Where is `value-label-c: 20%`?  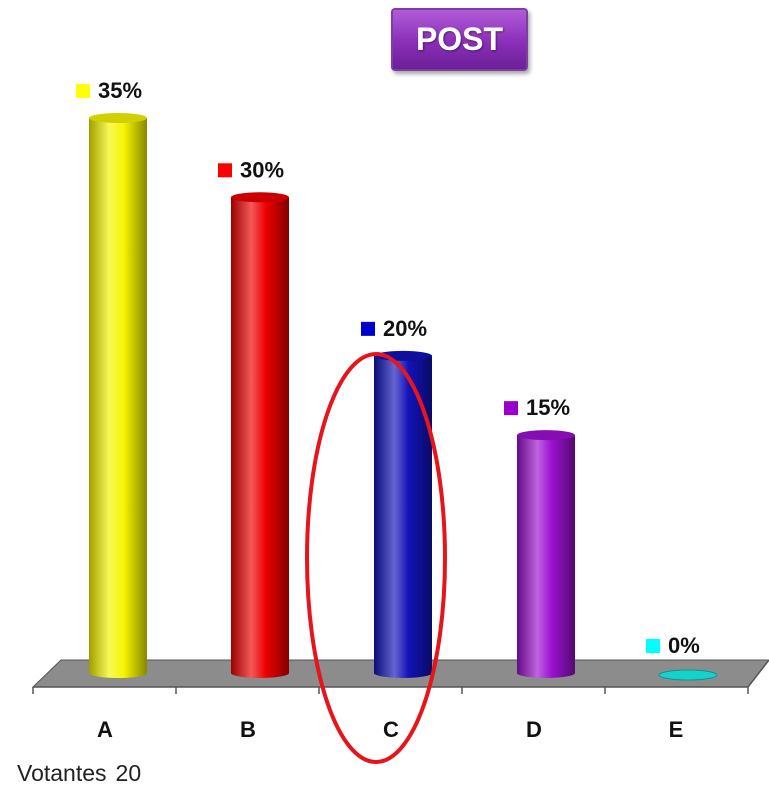 value-label-c: 20% is located at coordinates (405, 328).